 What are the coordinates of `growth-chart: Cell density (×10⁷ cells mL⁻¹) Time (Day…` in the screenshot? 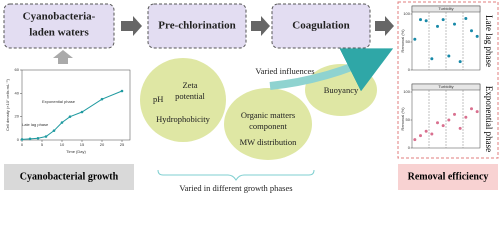 It's located at (68, 110).